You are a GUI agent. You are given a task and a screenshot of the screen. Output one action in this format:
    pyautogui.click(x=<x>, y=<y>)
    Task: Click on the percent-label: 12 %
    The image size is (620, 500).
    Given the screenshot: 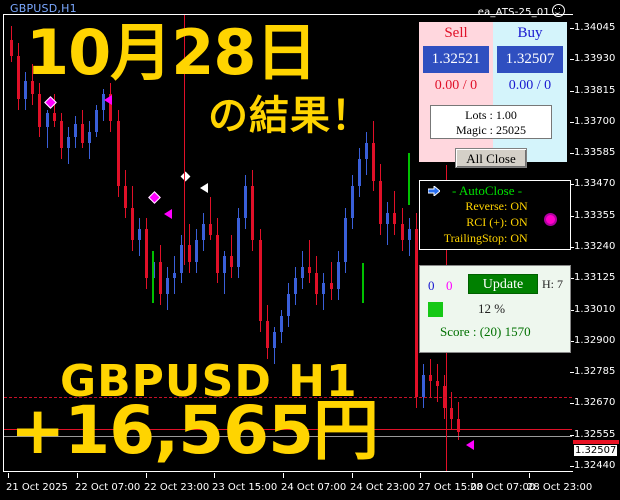 What is the action you would take?
    pyautogui.click(x=492, y=308)
    